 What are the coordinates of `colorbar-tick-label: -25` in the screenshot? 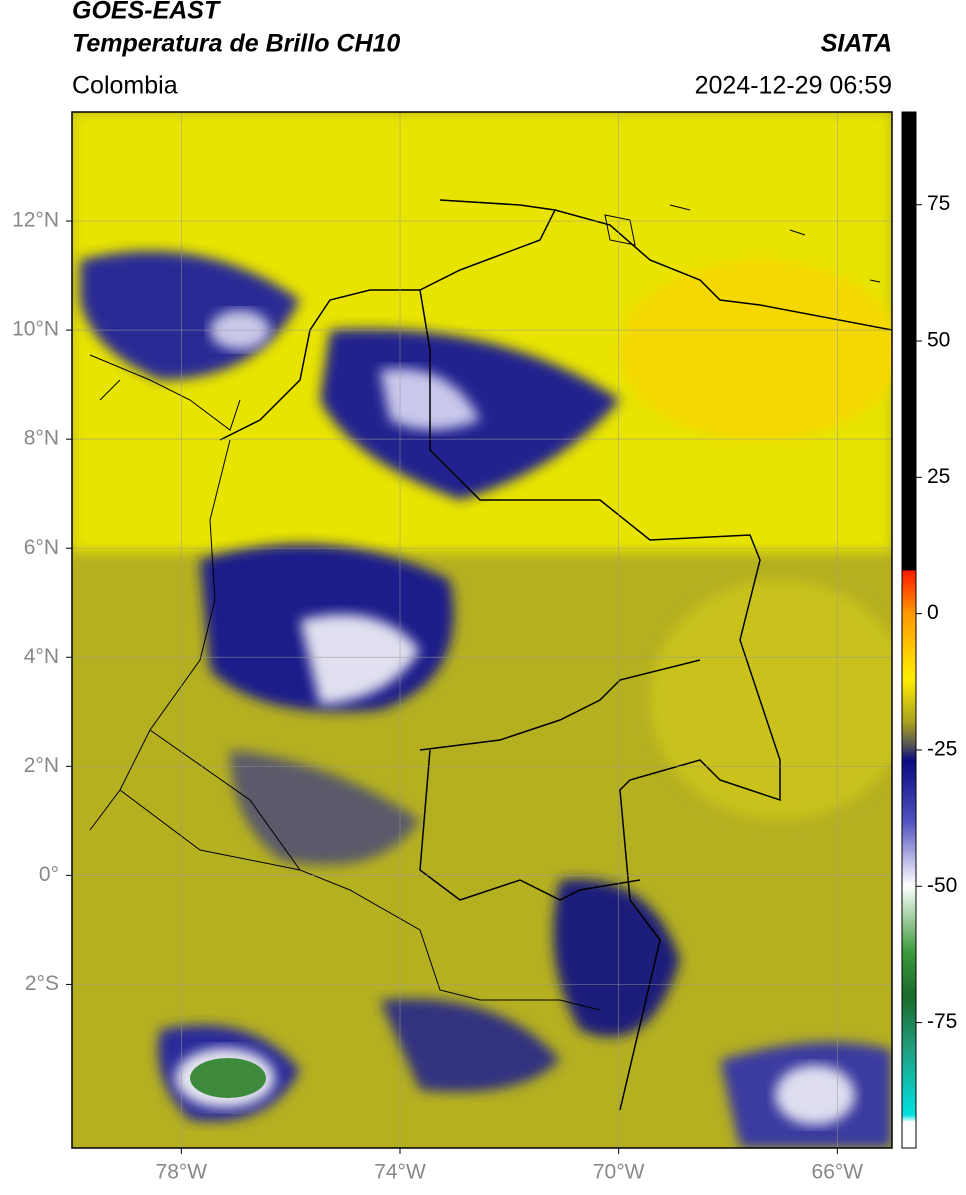 It's located at (942, 749).